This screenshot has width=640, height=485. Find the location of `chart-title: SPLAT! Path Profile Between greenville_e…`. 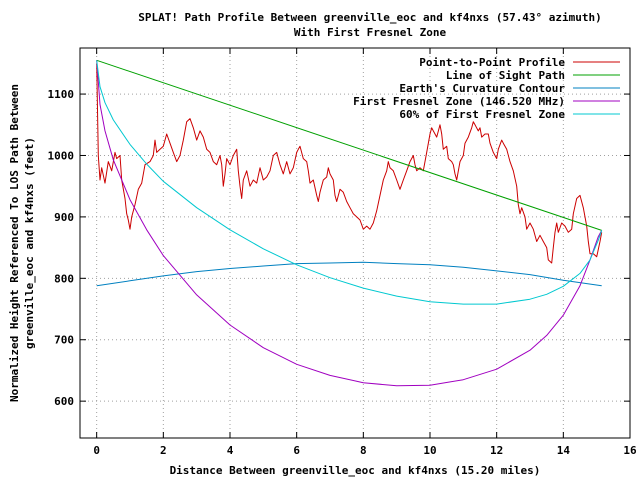

chart-title: SPLAT! Path Profile Between greenville_e… is located at coordinates (370, 17).